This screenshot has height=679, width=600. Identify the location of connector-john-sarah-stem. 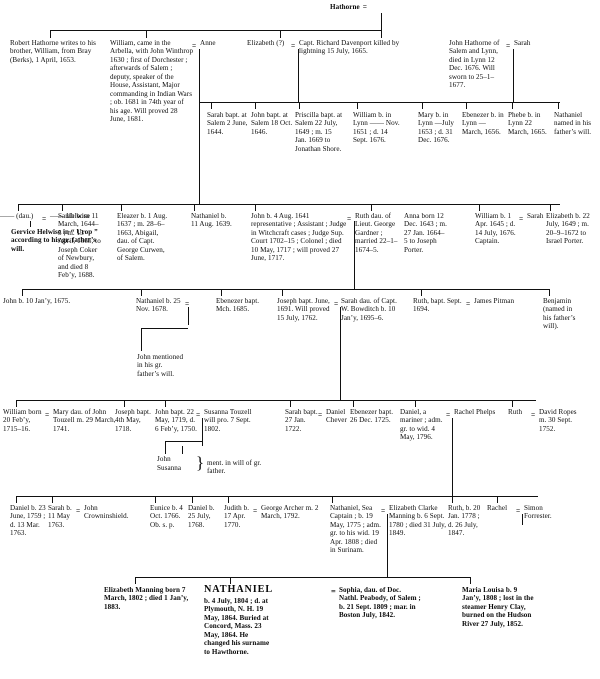
(513, 75).